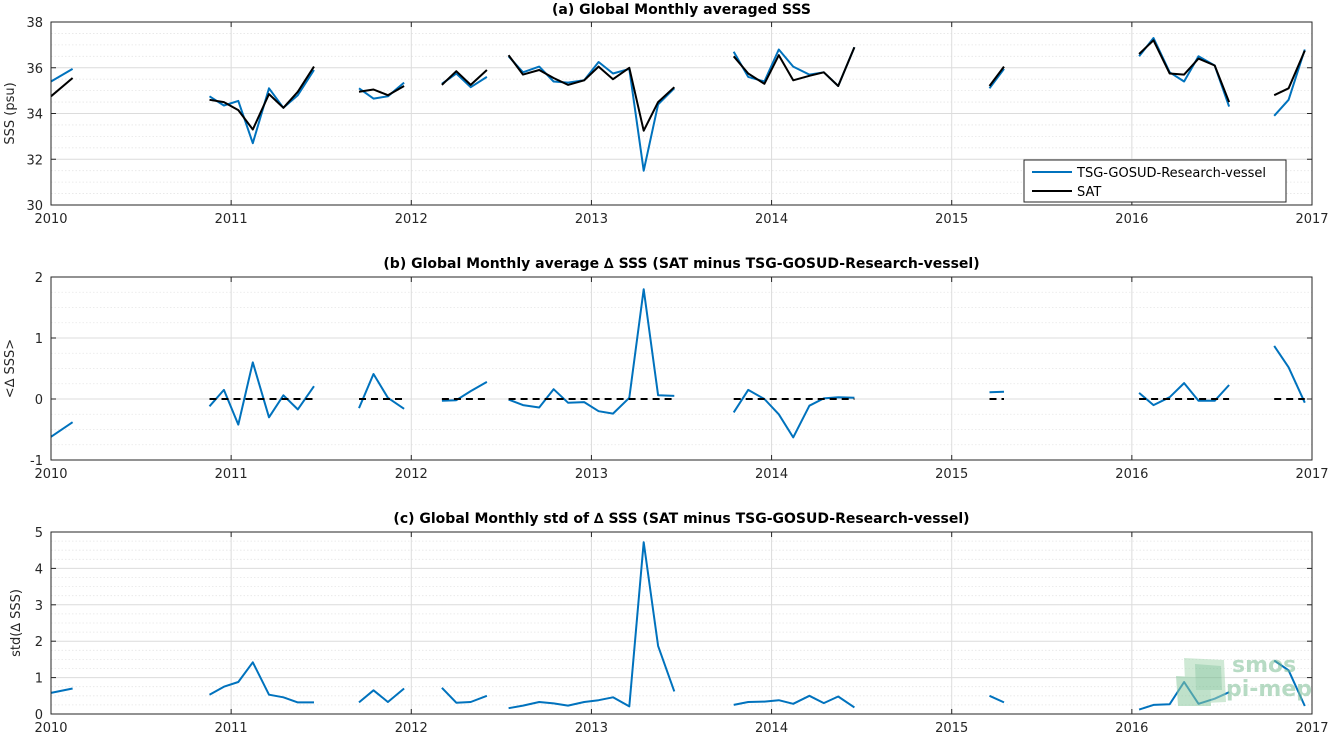 Image resolution: width=1332 pixels, height=736 pixels. Describe the element at coordinates (678, 85) in the screenshot. I see `series-sat` at that location.